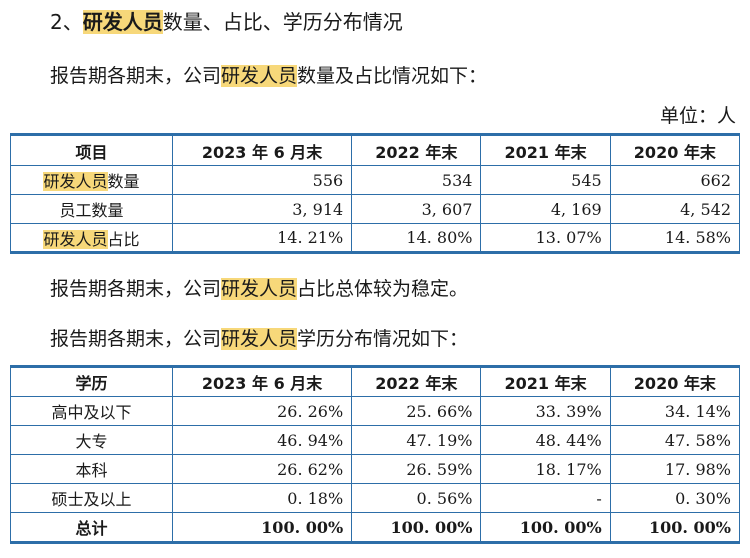 The width and height of the screenshot is (750, 558). I want to click on section-title-prefix: 2、, so click(66, 22).